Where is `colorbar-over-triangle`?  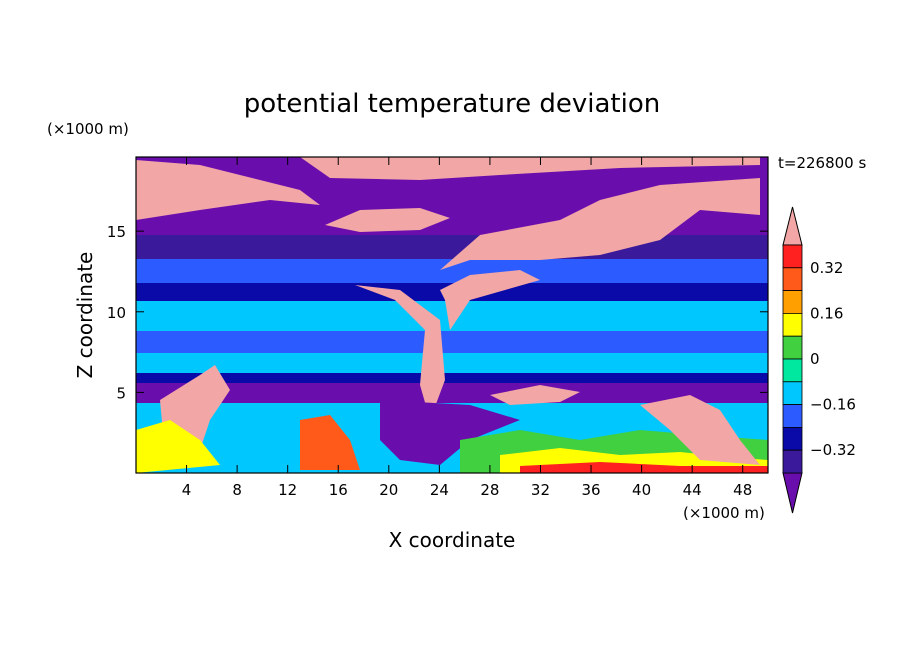
colorbar-over-triangle is located at coordinates (792, 226).